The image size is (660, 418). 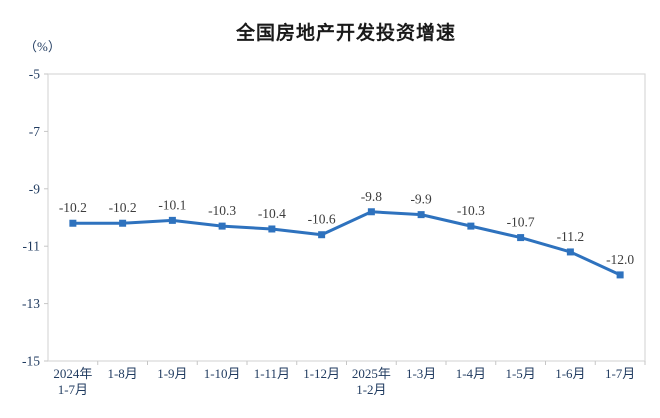 What do you see at coordinates (520, 373) in the screenshot?
I see `x-tick-label: 1-5月` at bounding box center [520, 373].